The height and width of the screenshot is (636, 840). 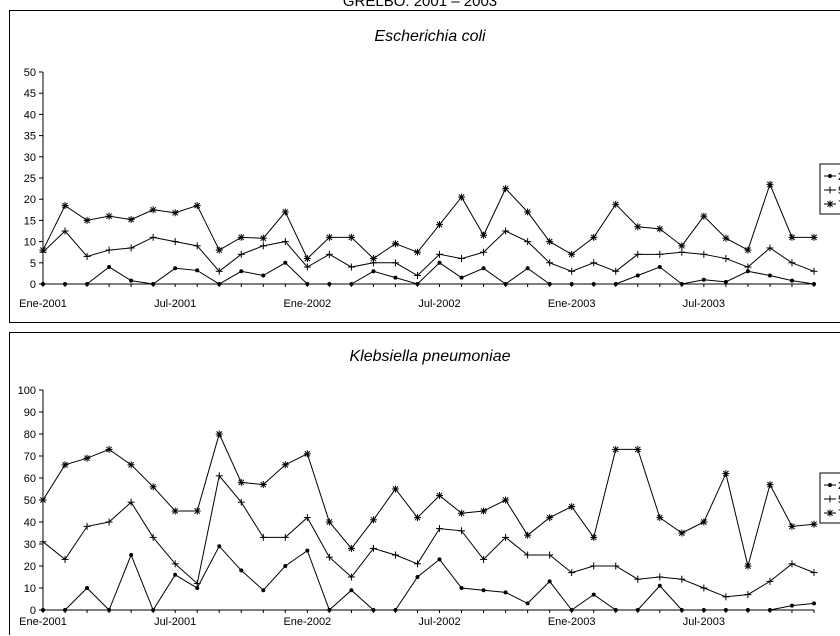 What do you see at coordinates (832, 191) in the screenshot?
I see `legend-entry-50: 50` at bounding box center [832, 191].